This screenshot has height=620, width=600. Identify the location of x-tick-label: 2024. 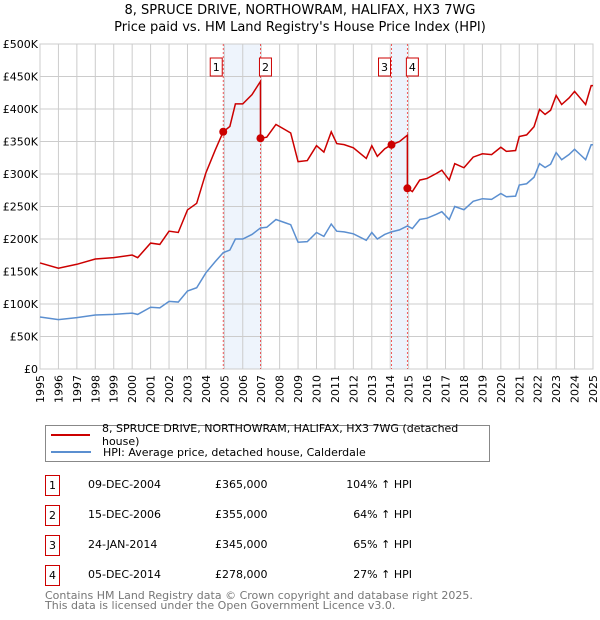
(575, 389).